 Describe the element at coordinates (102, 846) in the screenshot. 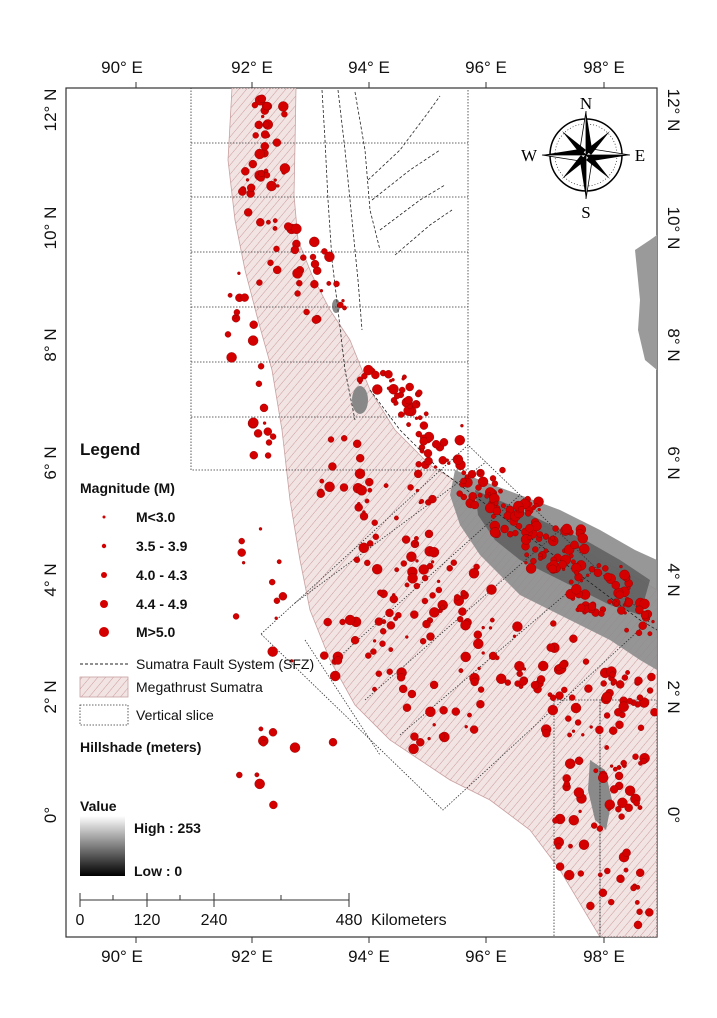

I see `legend-hillshade-ramp` at that location.